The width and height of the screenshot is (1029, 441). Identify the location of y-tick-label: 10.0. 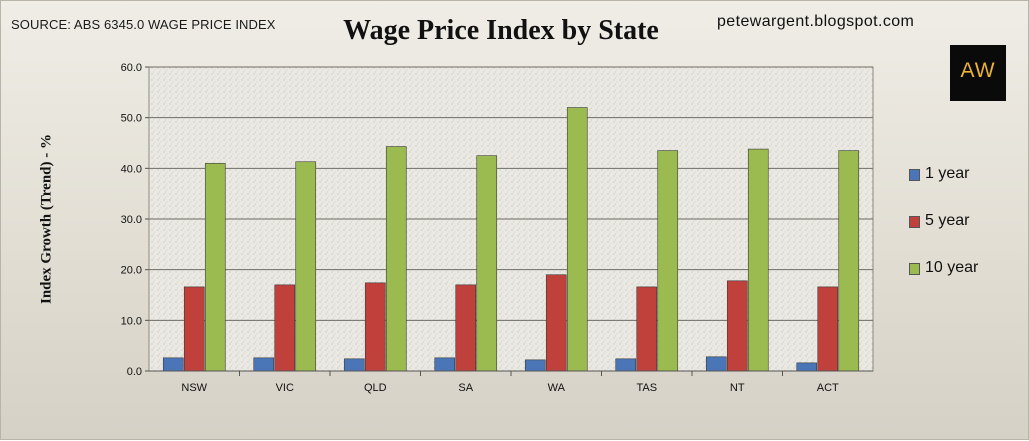
(131, 321).